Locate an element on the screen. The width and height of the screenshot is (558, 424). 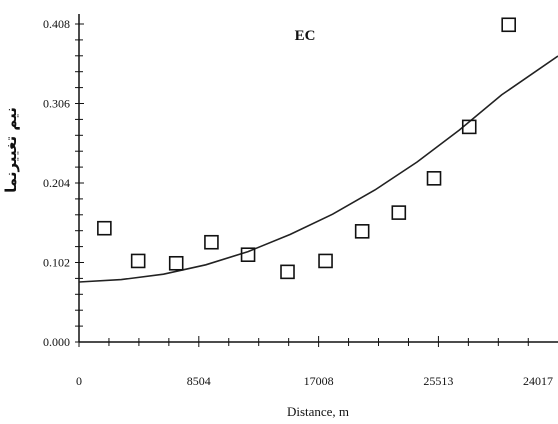
x-tick-label: 24017 is located at coordinates (538, 381).